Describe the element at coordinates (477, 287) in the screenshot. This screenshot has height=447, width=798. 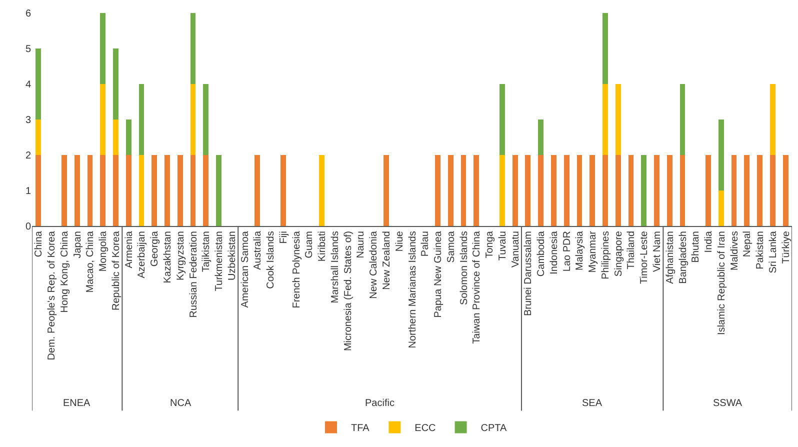
I see `x-tick-label: Taiwan Province of China` at that location.